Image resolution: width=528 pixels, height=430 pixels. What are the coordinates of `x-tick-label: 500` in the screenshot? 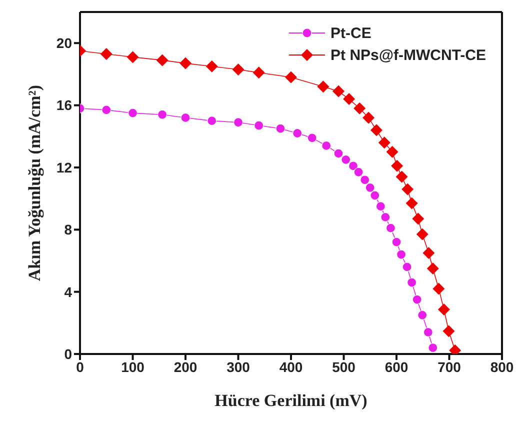 It's located at (344, 366).